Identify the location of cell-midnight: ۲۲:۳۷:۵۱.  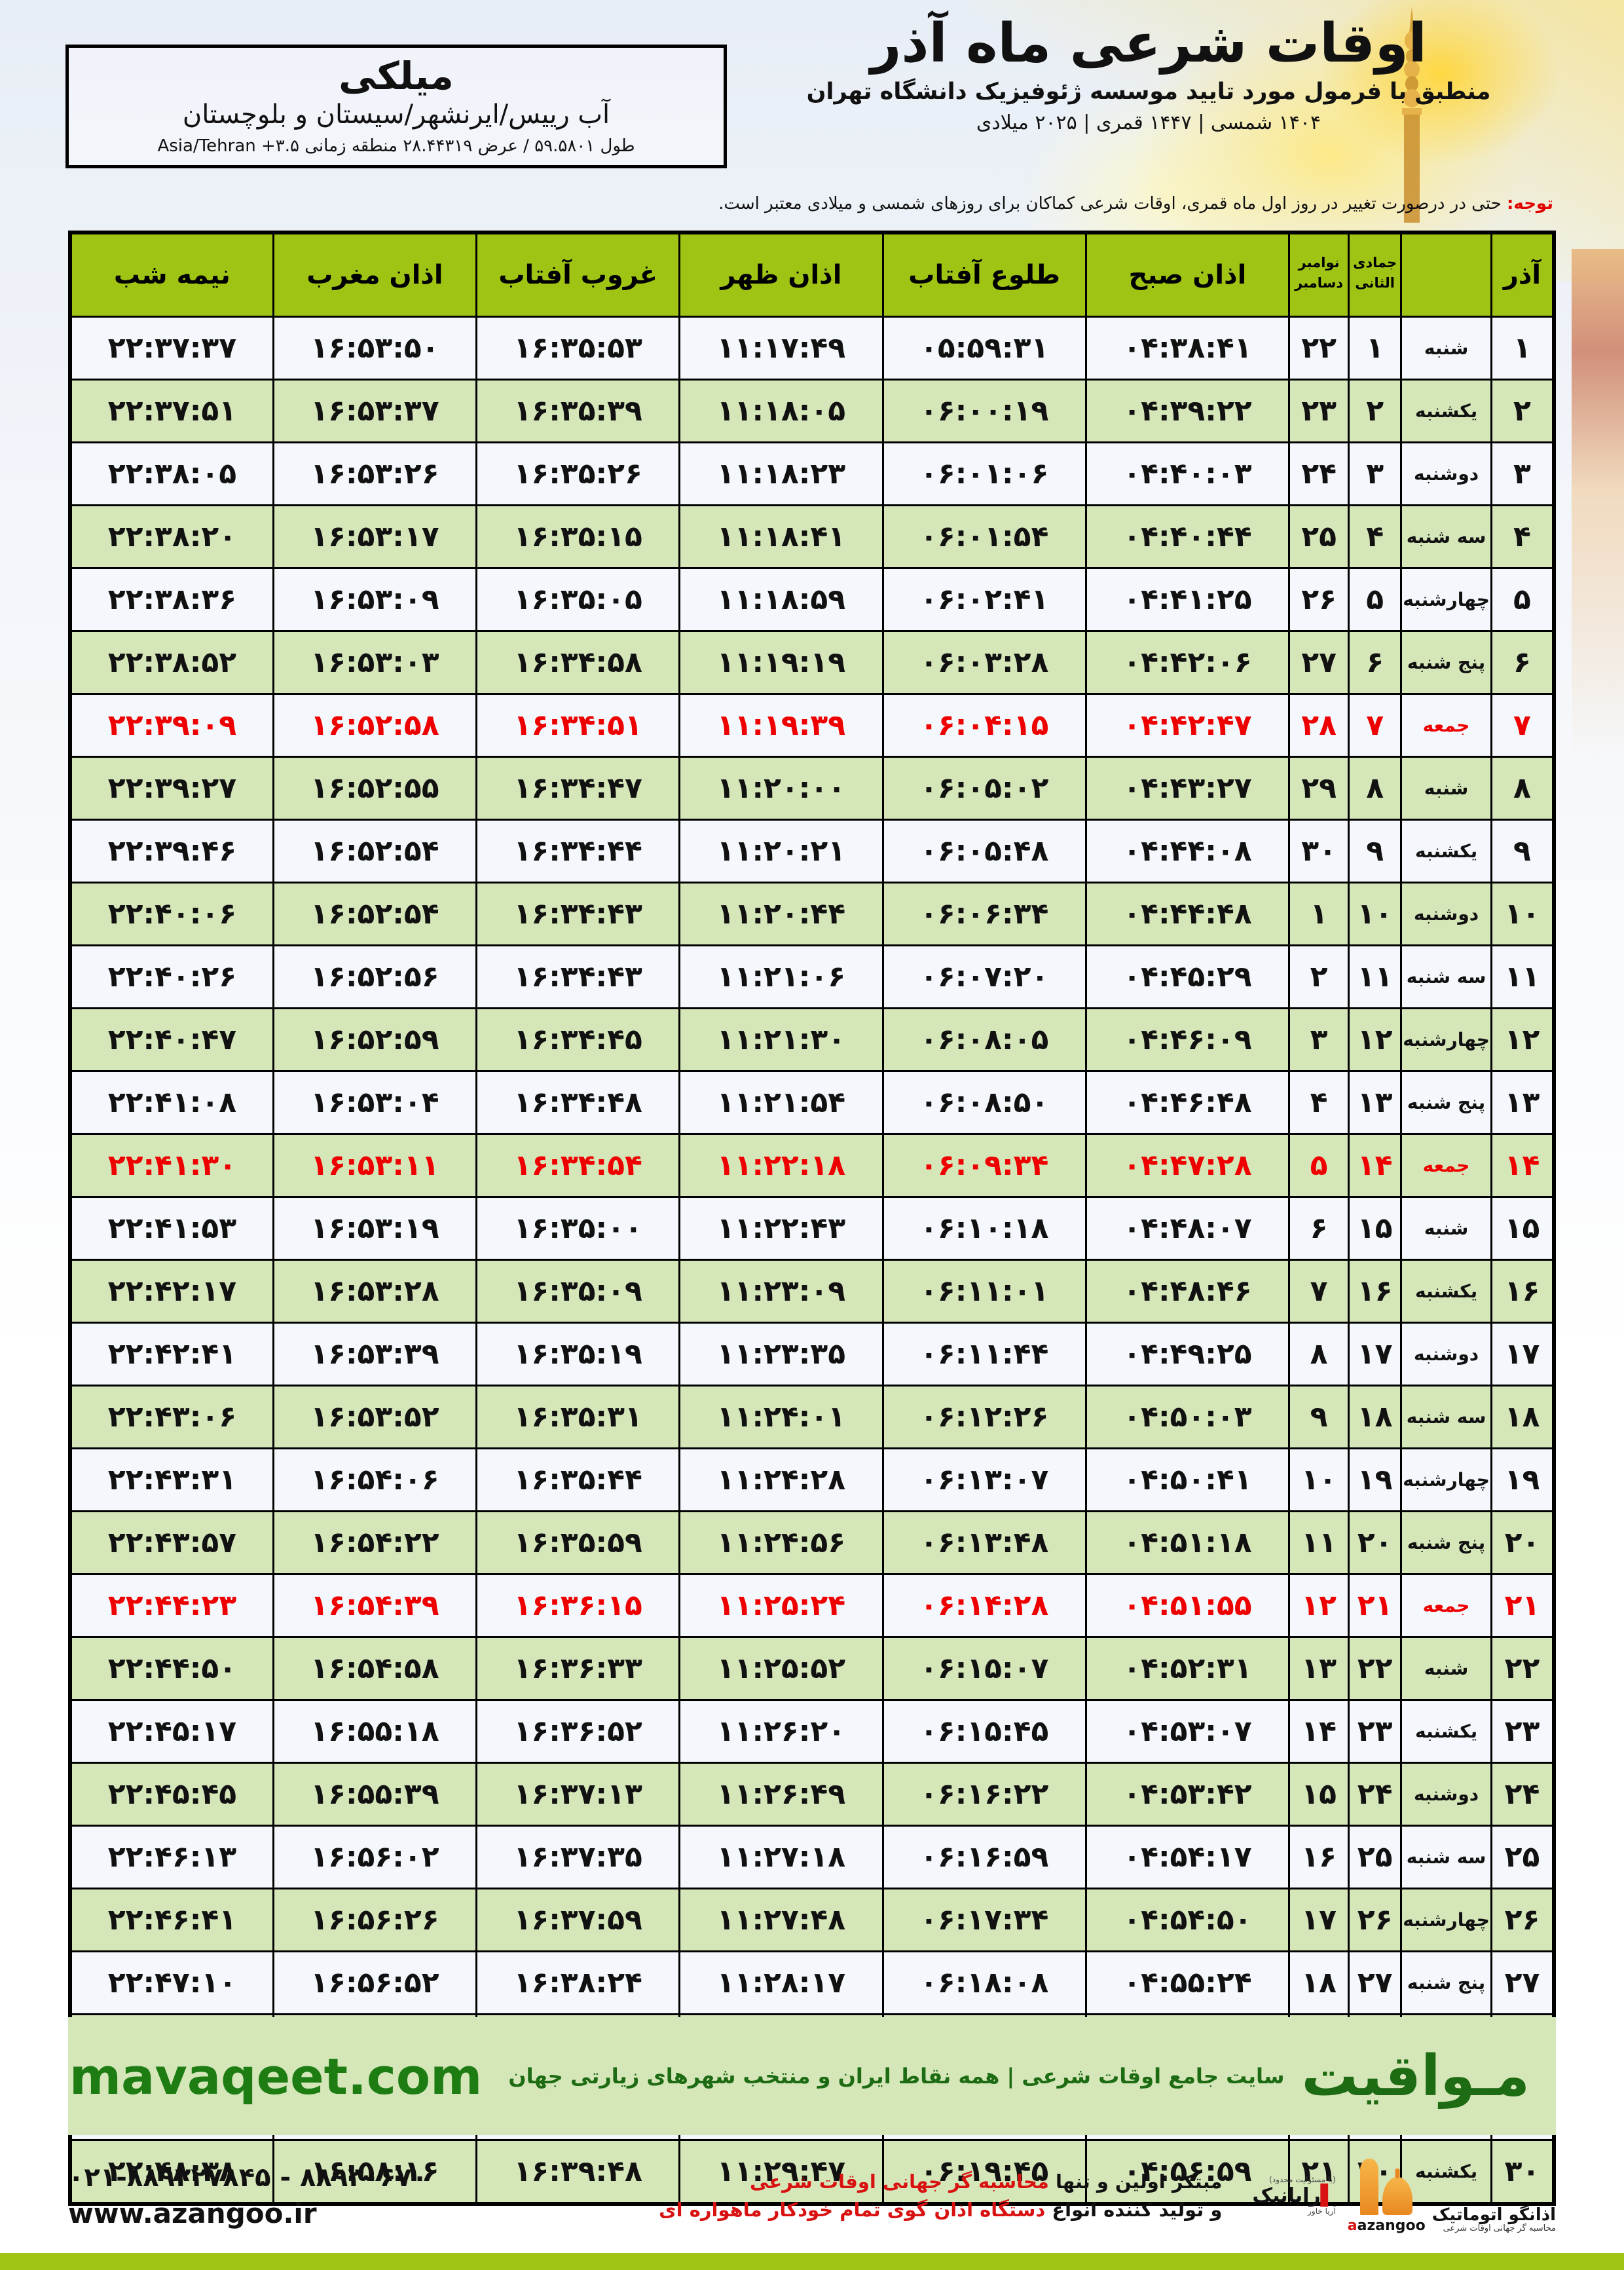
(171, 411).